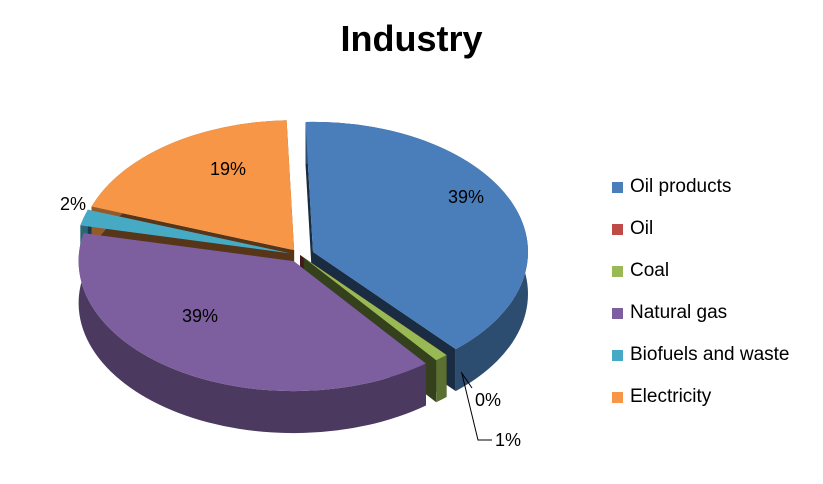 This screenshot has width=823, height=484. I want to click on data-label-electricity: 19%, so click(228, 169).